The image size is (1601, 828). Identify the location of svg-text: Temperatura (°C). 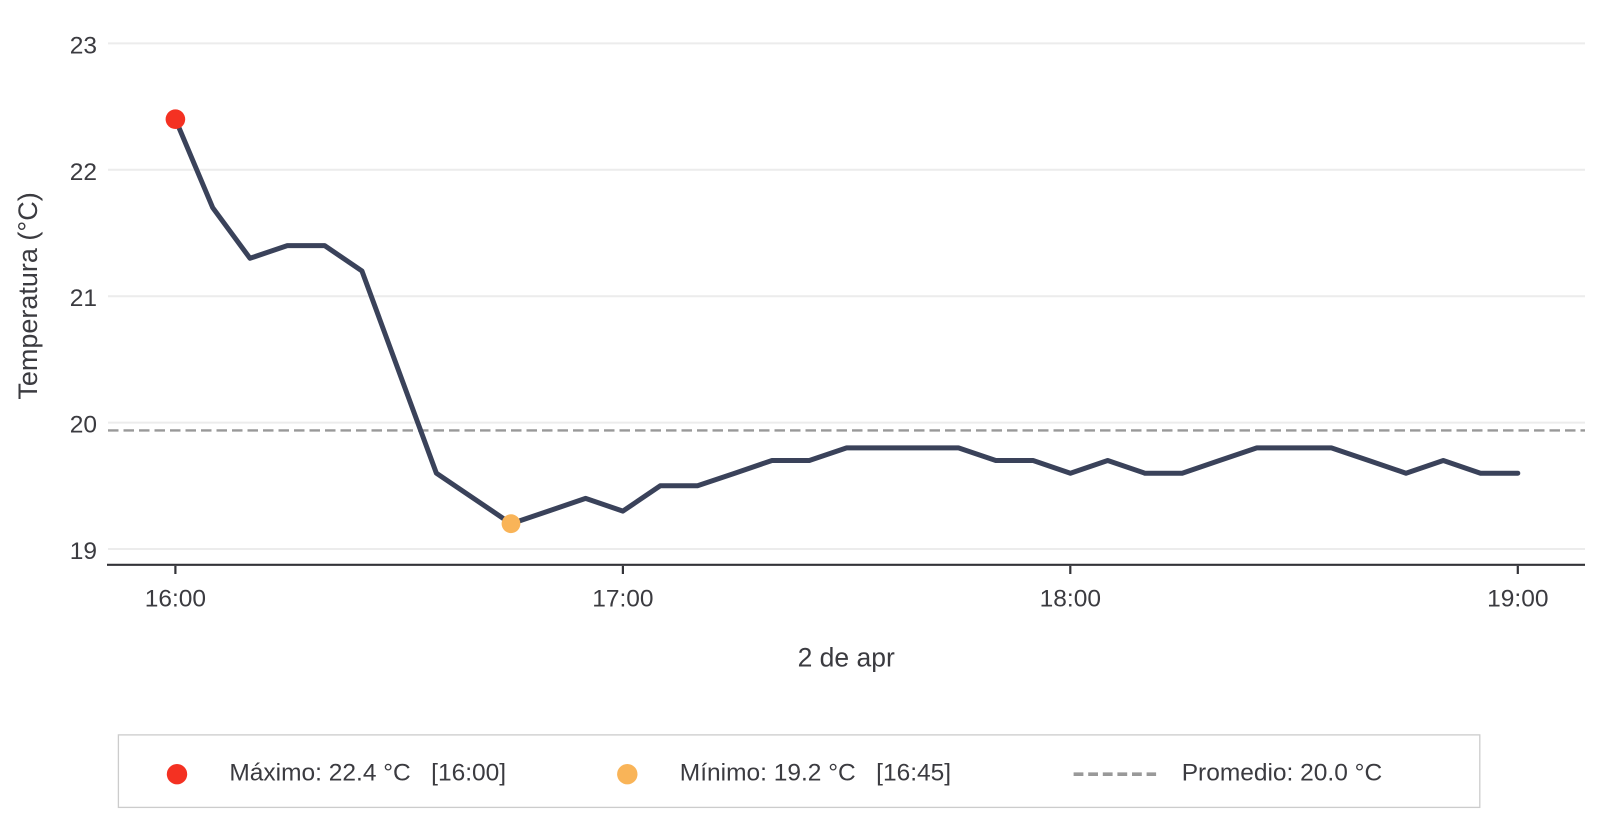
(28, 295).